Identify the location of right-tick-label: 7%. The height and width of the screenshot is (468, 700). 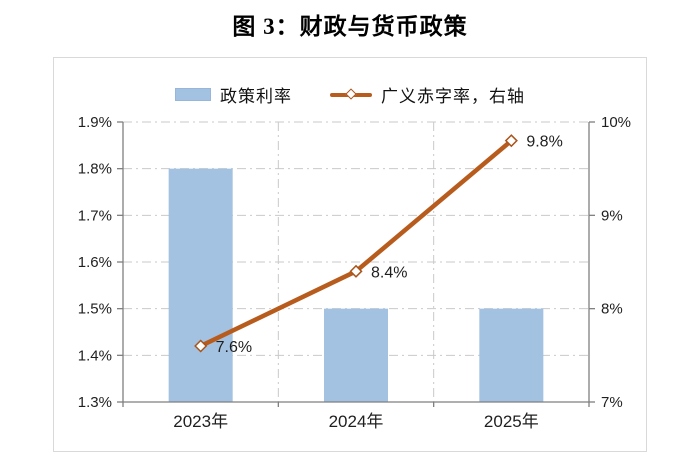
(612, 402).